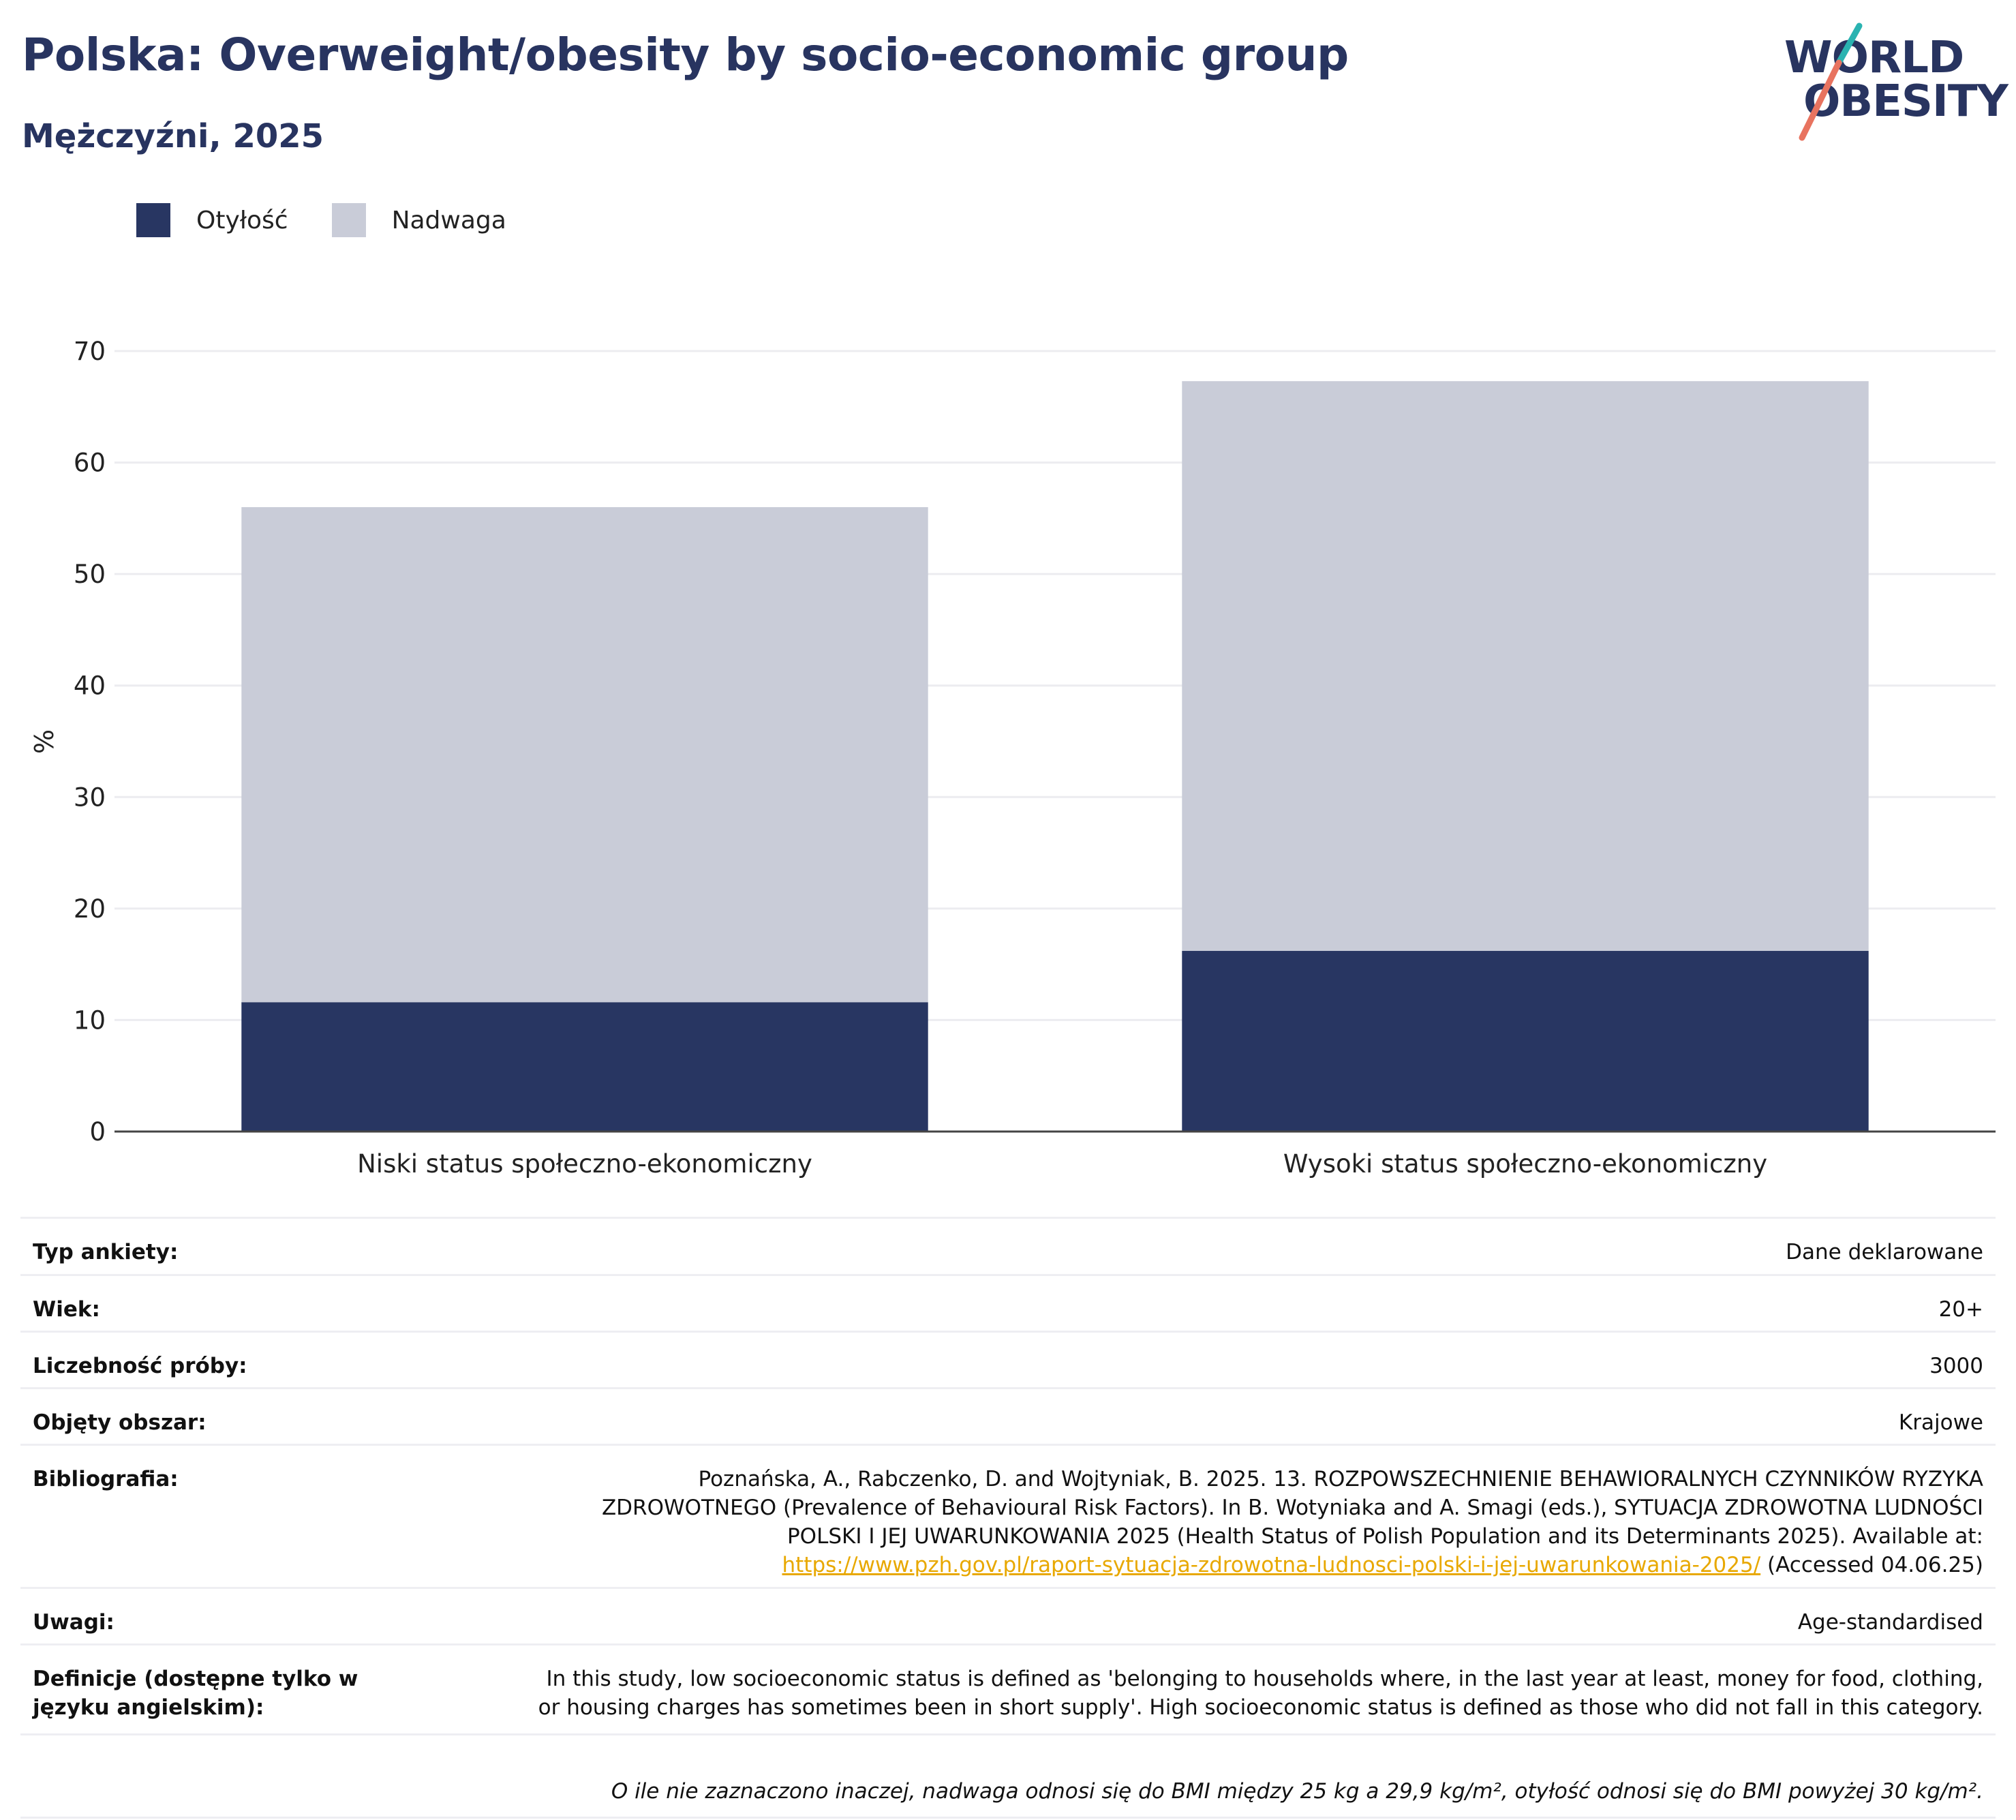 The height and width of the screenshot is (1820, 2016). I want to click on y-axis-ticks: 0 10 20 30 40 50 60 70, so click(90, 742).